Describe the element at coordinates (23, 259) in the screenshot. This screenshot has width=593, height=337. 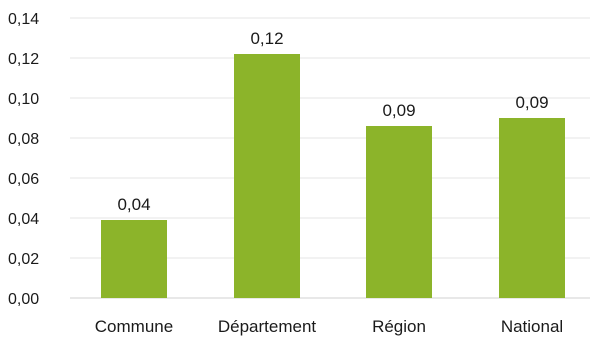
I see `y-tick-label: 0,02` at that location.